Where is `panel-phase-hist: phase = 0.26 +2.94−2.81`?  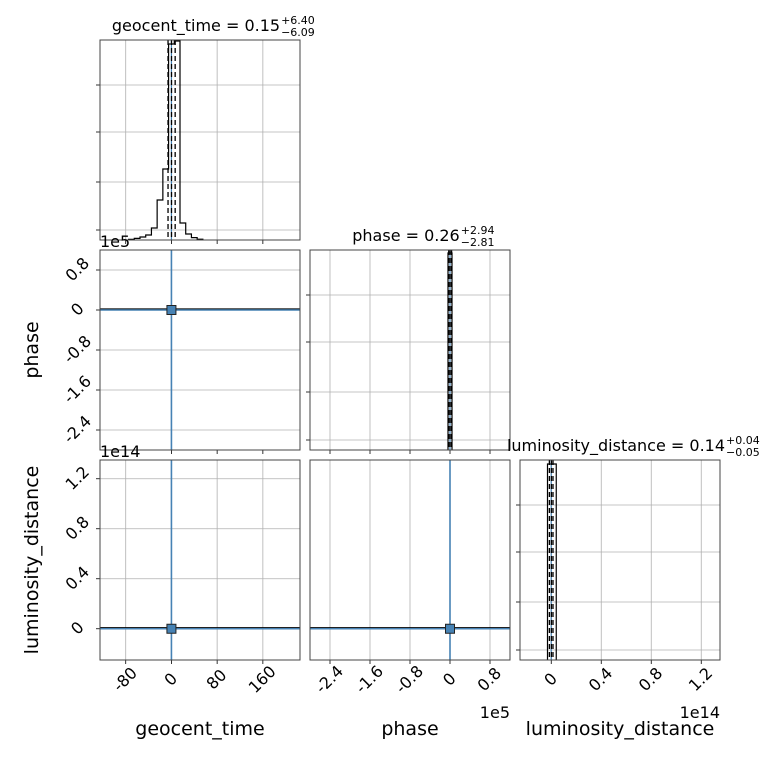
panel-phase-hist: phase = 0.26 +2.94−2.81 is located at coordinates (408, 339).